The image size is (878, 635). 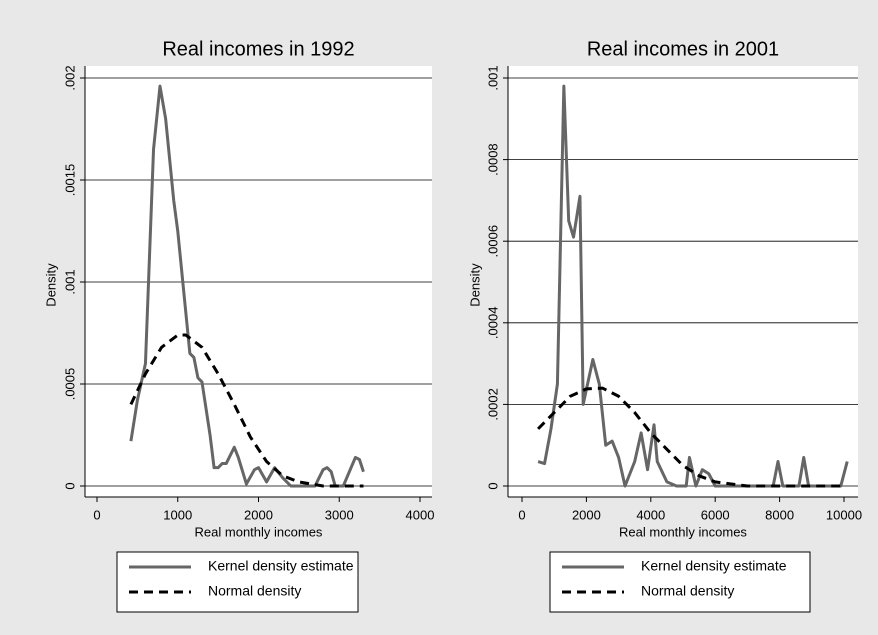 I want to click on y-tick-label: .0002, so click(x=492, y=404).